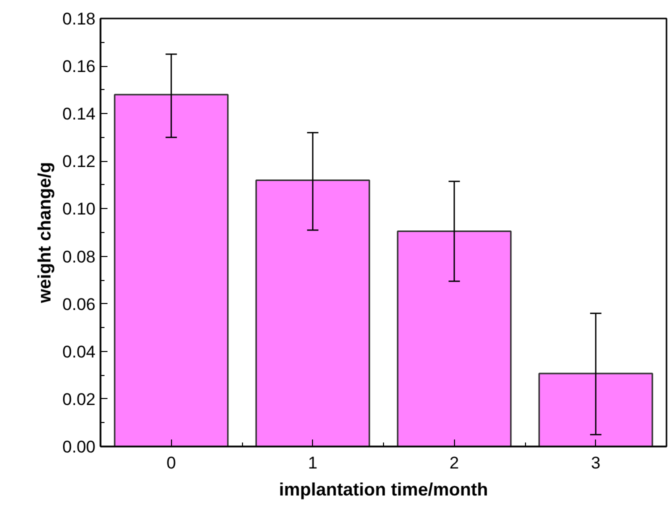 This screenshot has width=670, height=506. Describe the element at coordinates (595, 463) in the screenshot. I see `x-tick-label: 3` at that location.